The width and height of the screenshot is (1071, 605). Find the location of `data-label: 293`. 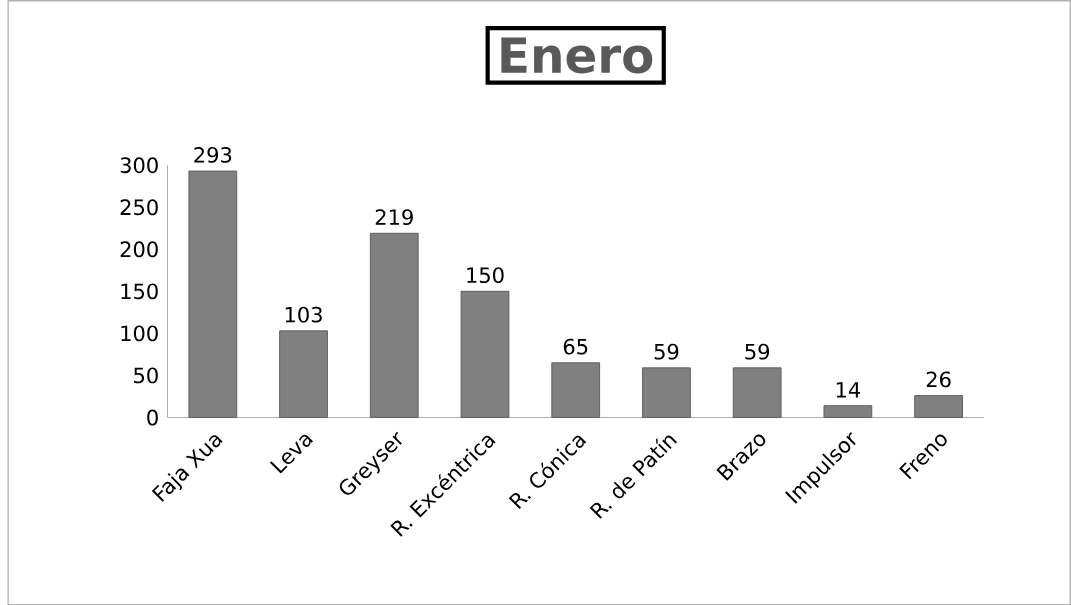

data-label: 293 is located at coordinates (213, 154).